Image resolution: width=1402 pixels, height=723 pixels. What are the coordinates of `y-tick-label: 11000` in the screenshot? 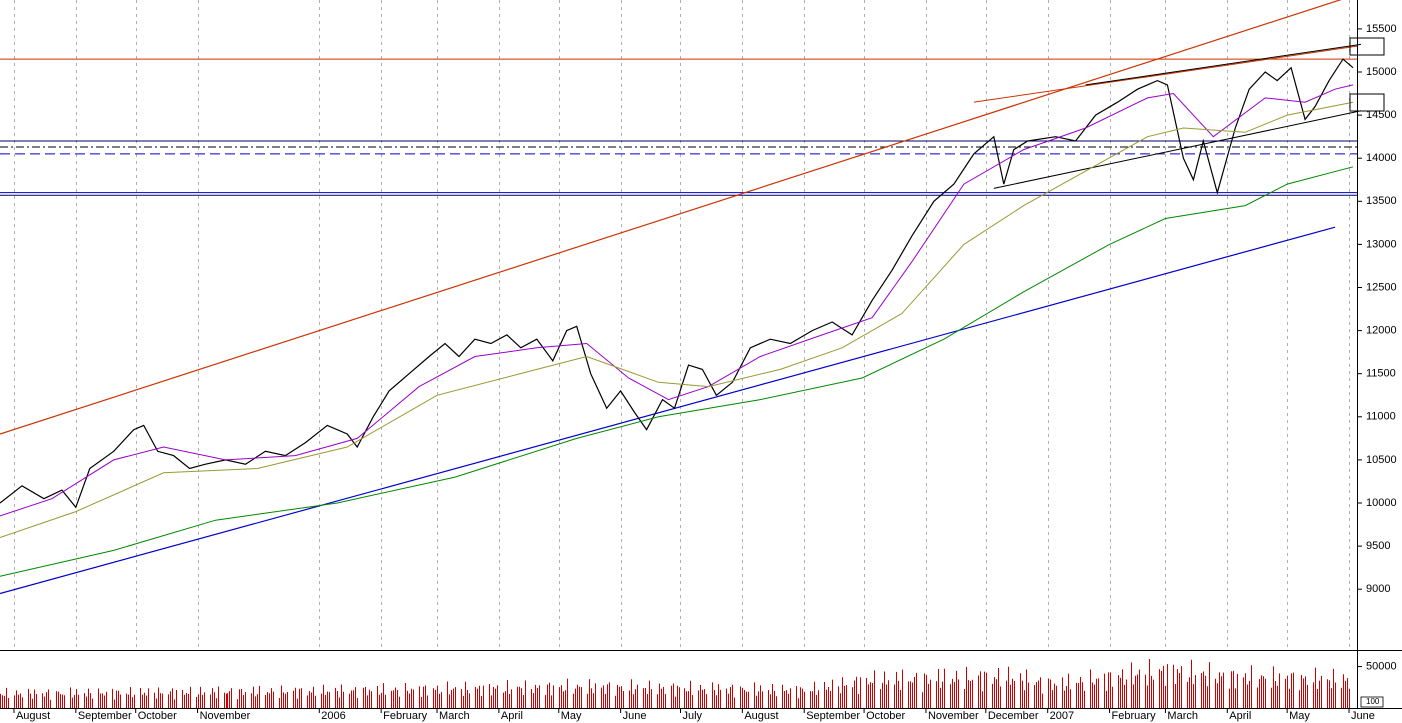 It's located at (1381, 417).